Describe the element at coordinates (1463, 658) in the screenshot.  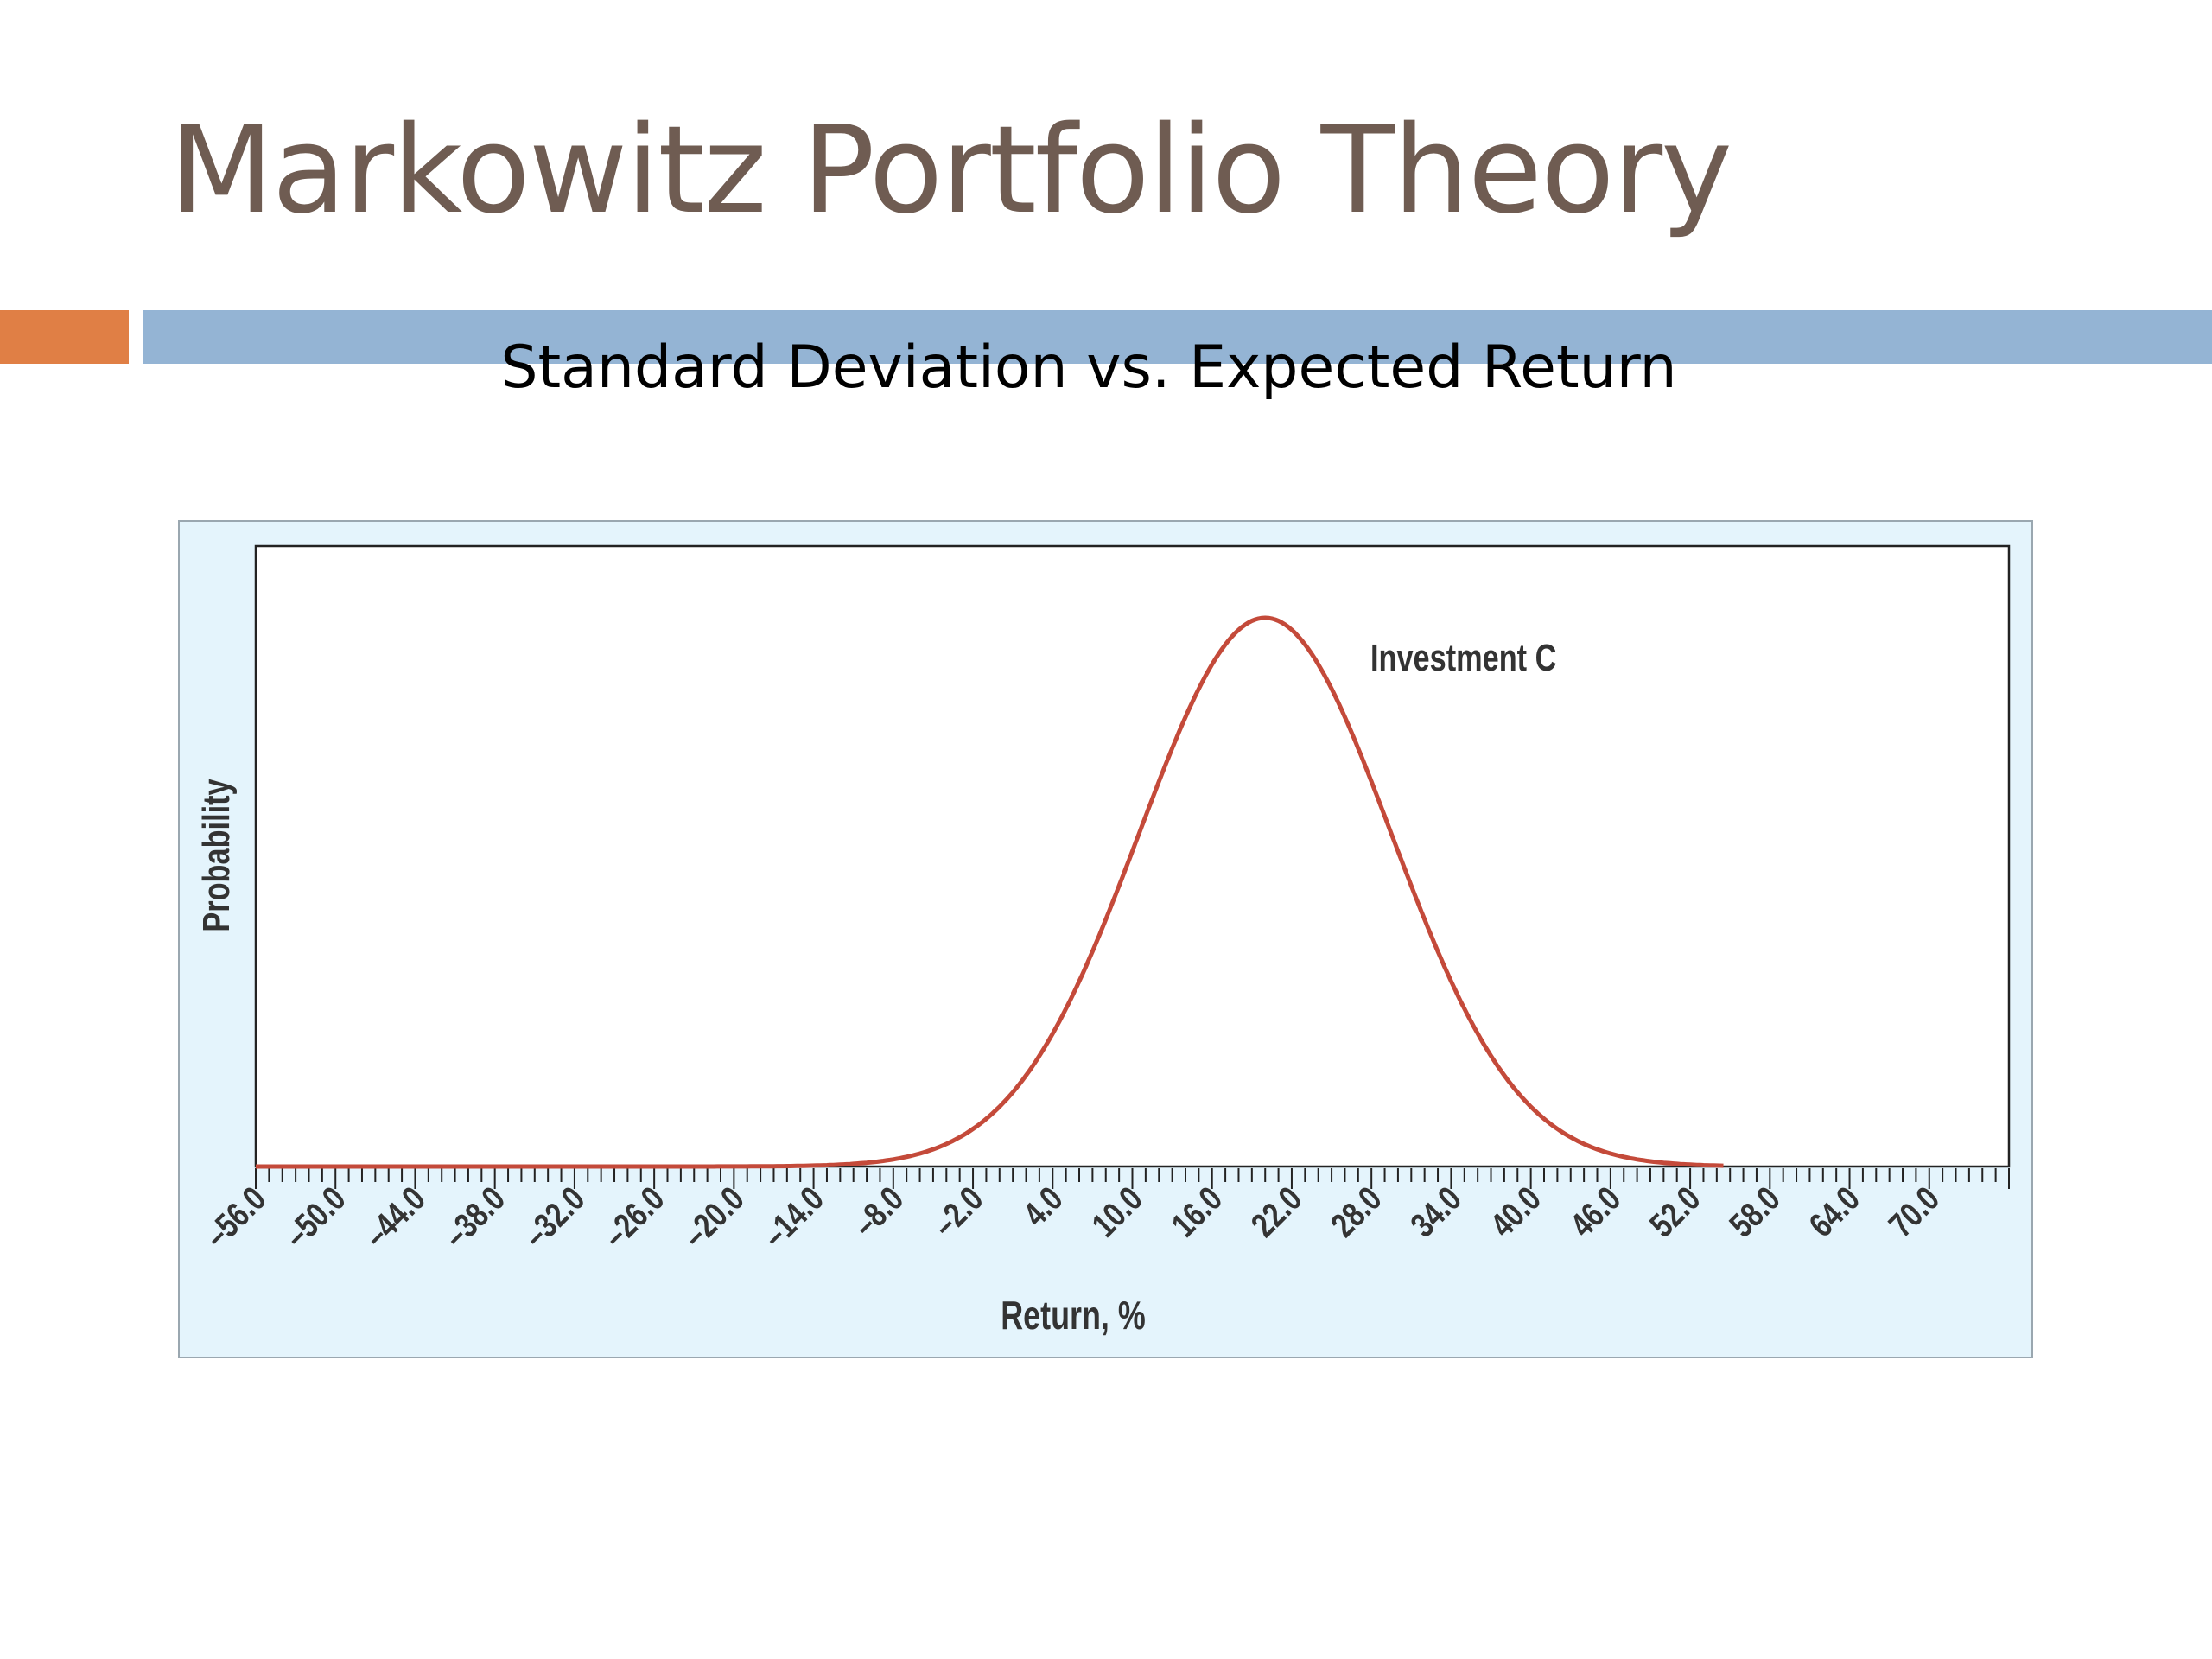
I see `series-label-investment-c: Investment C` at that location.